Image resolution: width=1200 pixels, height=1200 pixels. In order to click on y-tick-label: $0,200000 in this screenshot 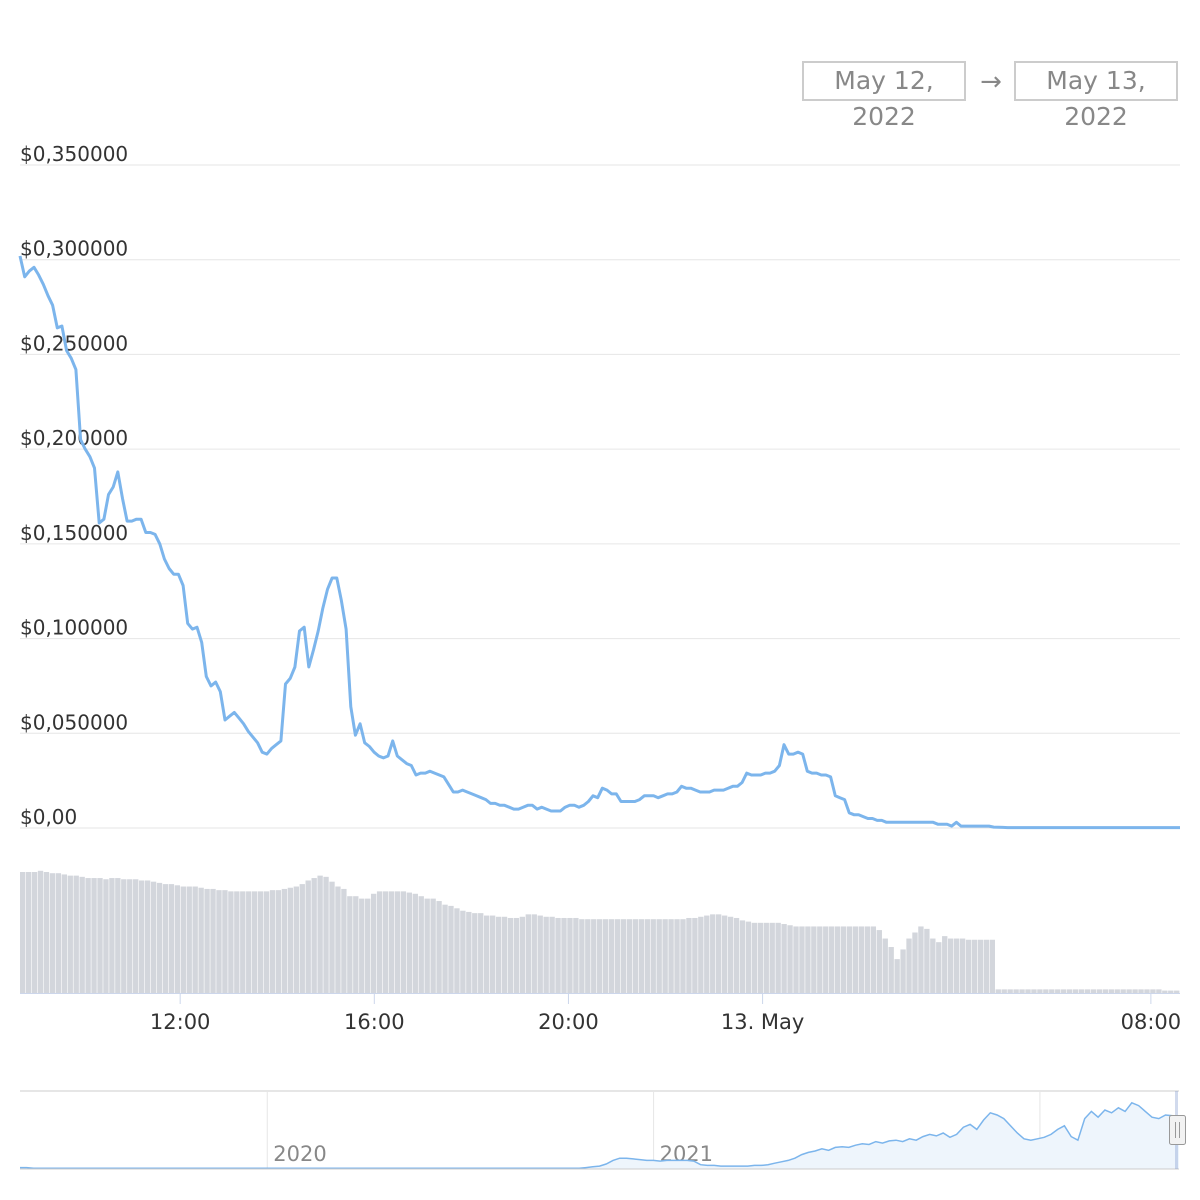, I will do `click(74, 438)`.